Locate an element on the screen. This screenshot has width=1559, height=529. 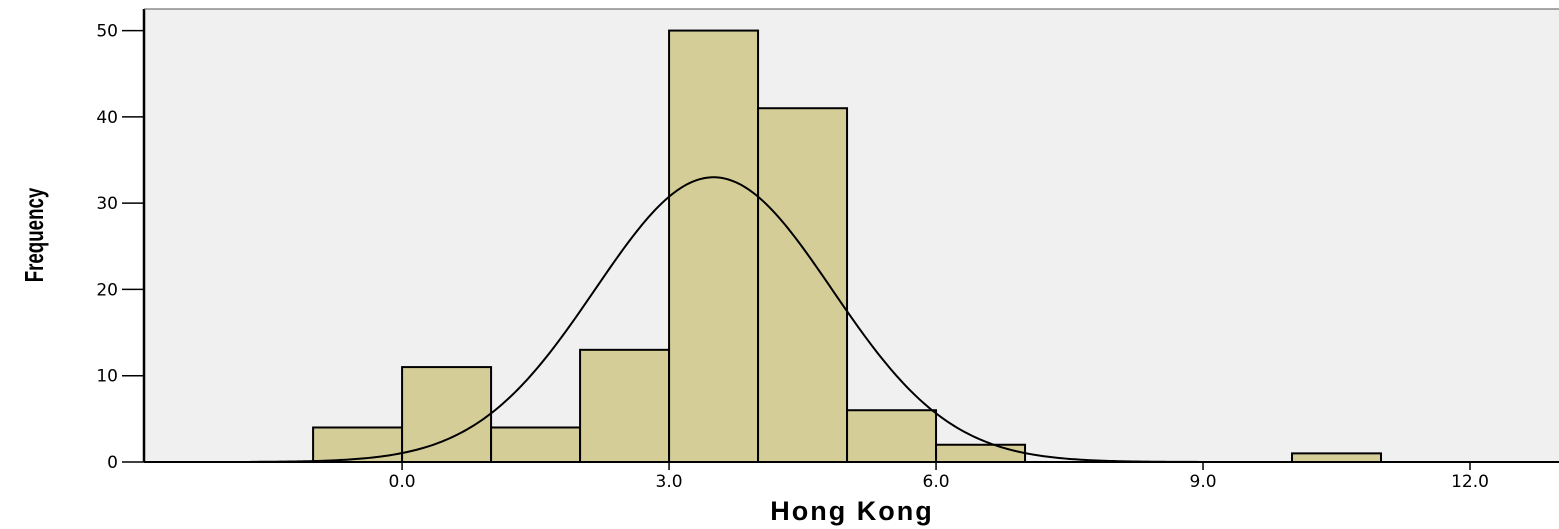
x-tick-label: 3.0 is located at coordinates (669, 482).